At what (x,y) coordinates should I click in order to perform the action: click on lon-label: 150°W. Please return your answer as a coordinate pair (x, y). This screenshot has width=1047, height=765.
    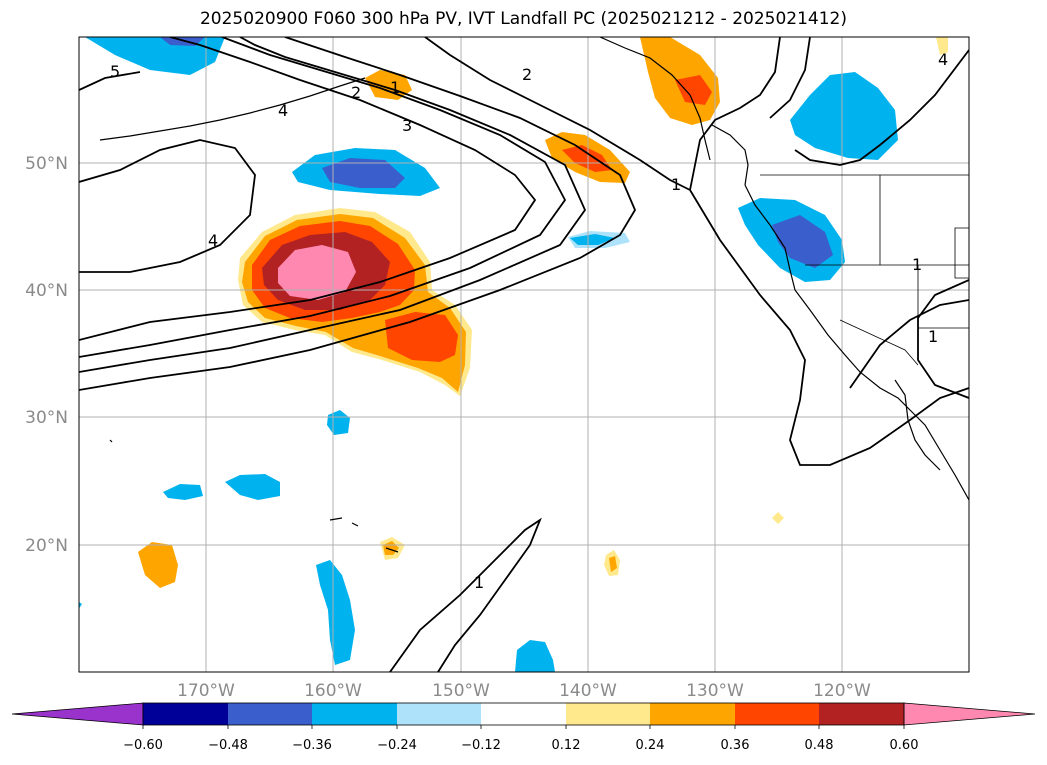
    Looking at the image, I should click on (461, 691).